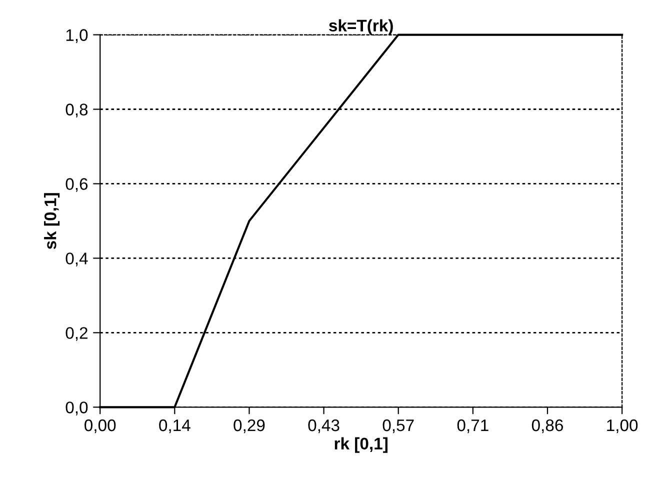 The height and width of the screenshot is (483, 650). I want to click on x-tick-label: 0,14, so click(174, 426).